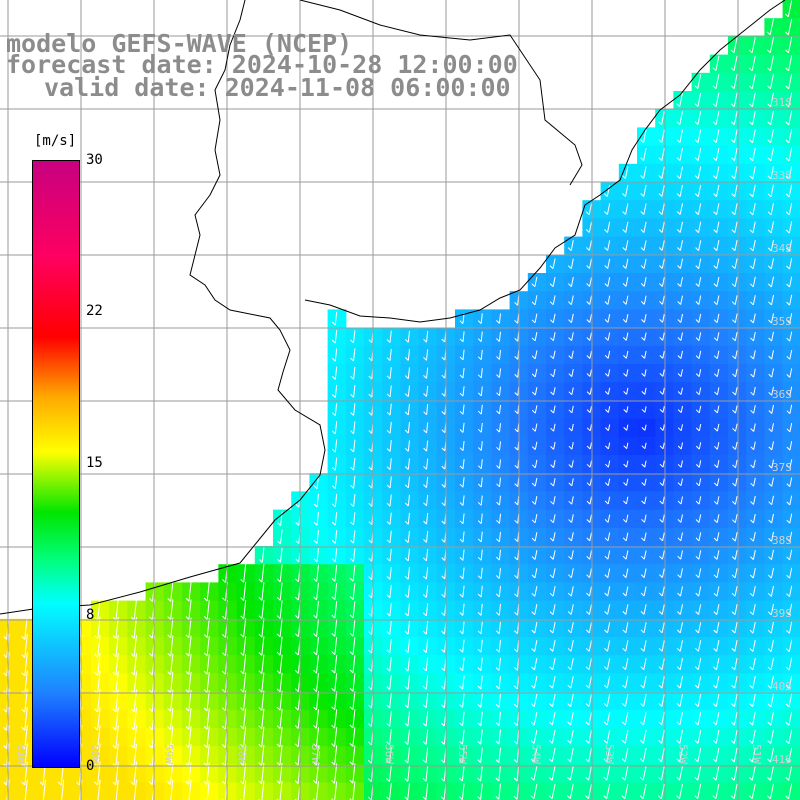 Image resolution: width=800 pixels, height=800 pixels. Describe the element at coordinates (782, 102) in the screenshot. I see `latitude-label: 31S` at that location.